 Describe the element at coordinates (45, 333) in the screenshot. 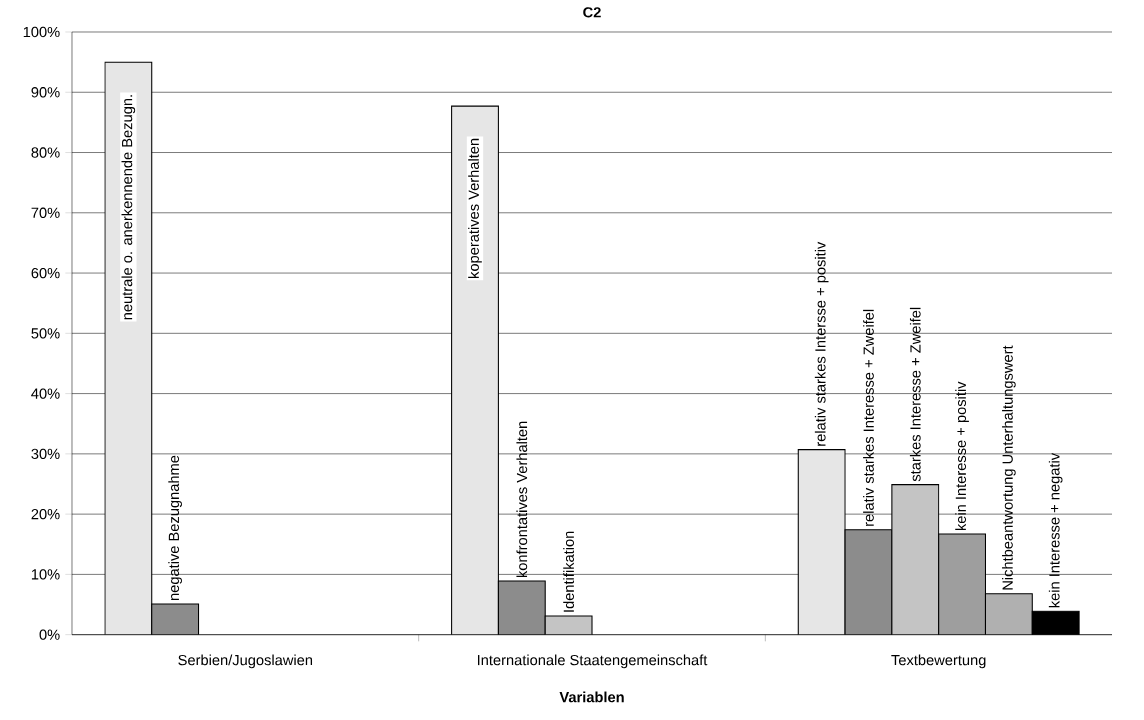

I see `y-tick-label: 50%` at that location.